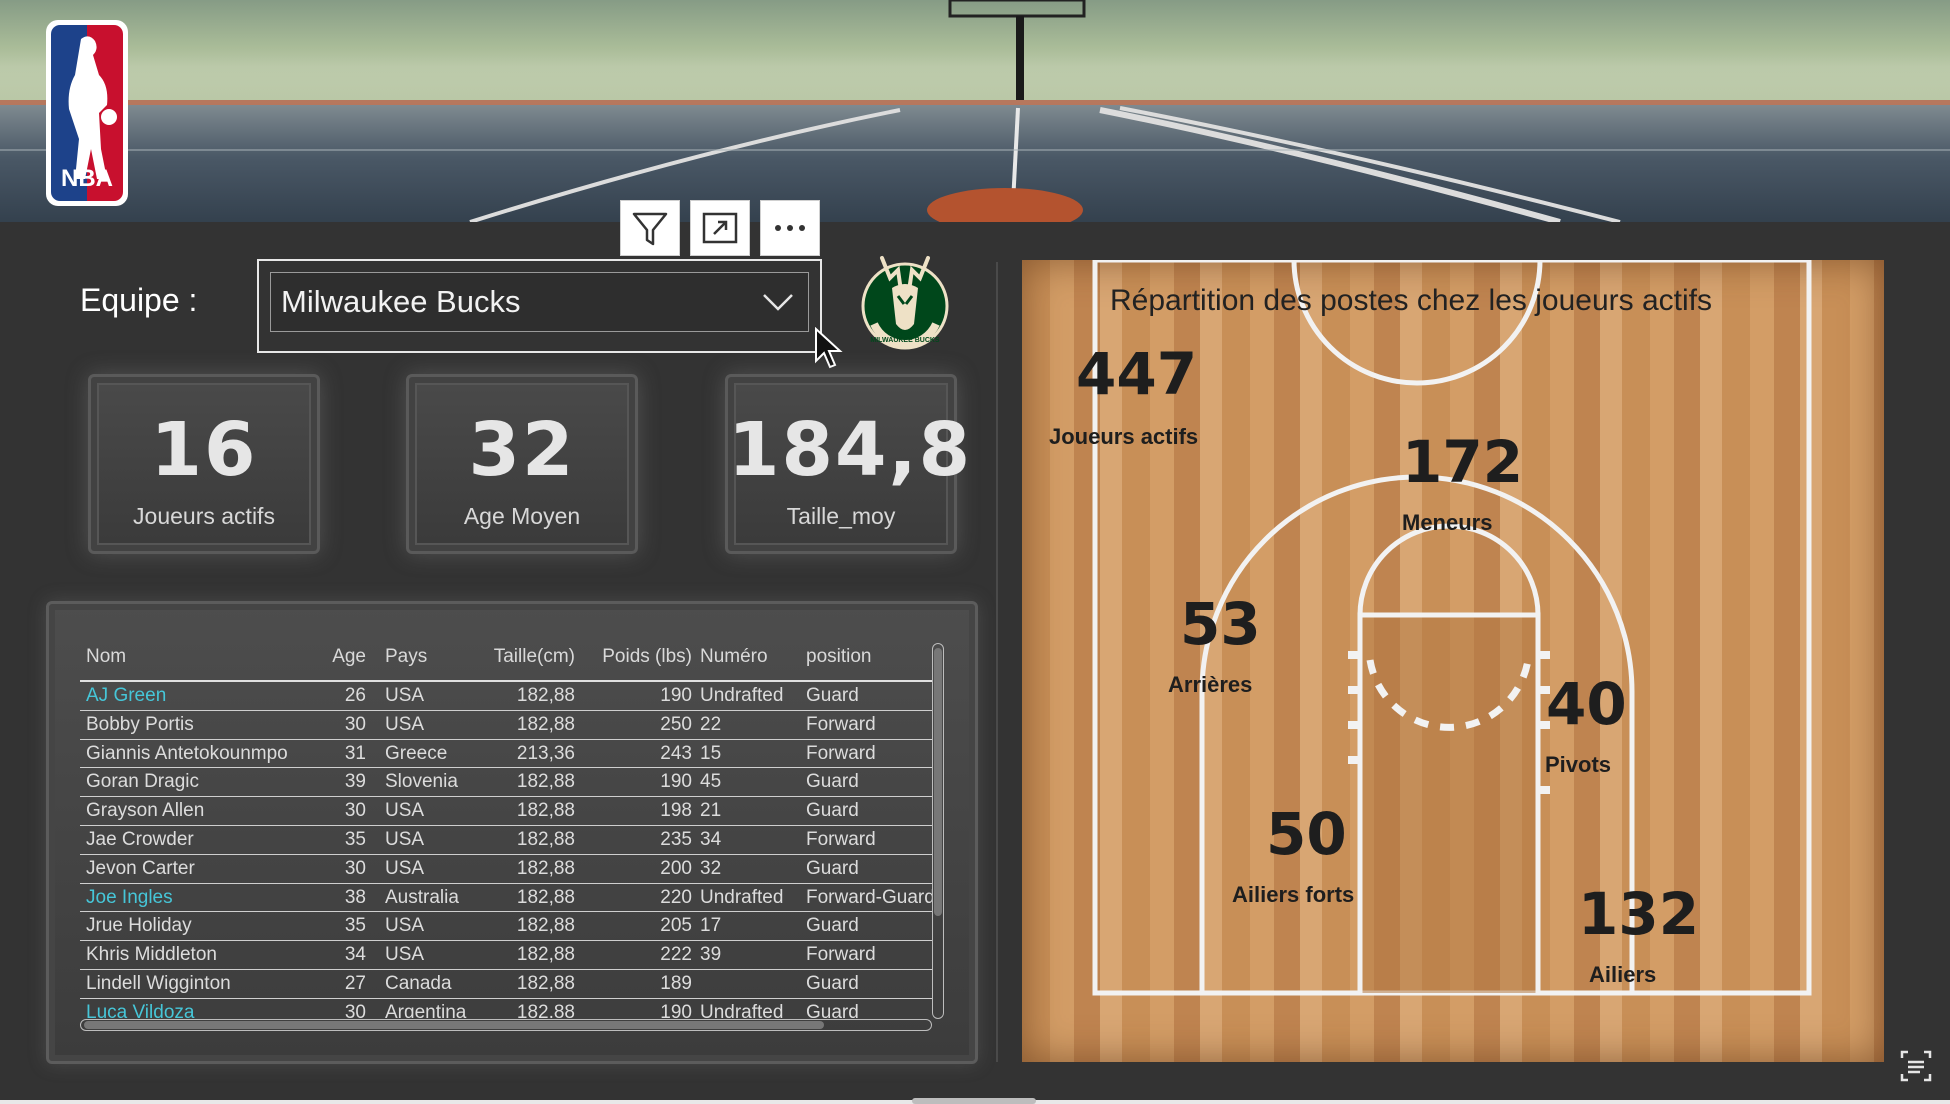 Image resolution: width=1950 pixels, height=1104 pixels. What do you see at coordinates (422, 897) in the screenshot?
I see `cell-pays: Australia` at bounding box center [422, 897].